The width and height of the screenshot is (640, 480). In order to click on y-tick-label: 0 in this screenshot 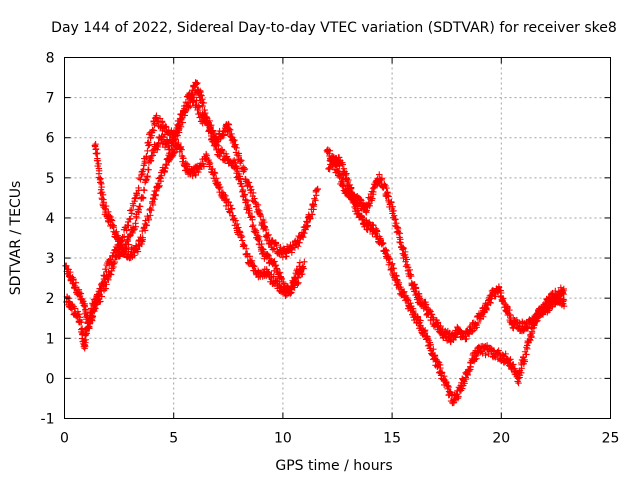, I will do `click(50, 379)`.